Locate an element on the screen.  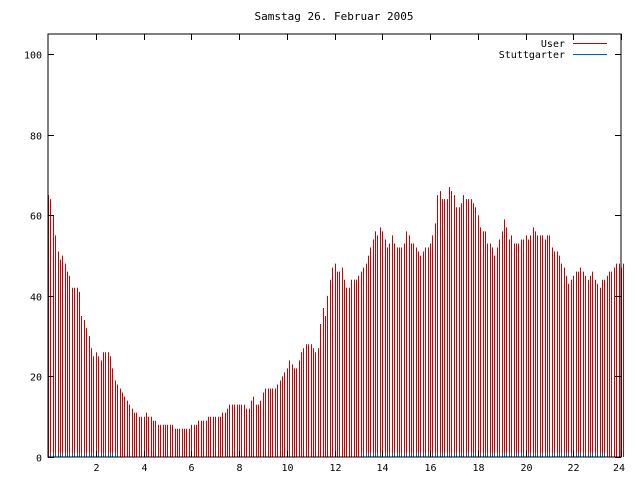
x-tick-label: 12 is located at coordinates (335, 468).